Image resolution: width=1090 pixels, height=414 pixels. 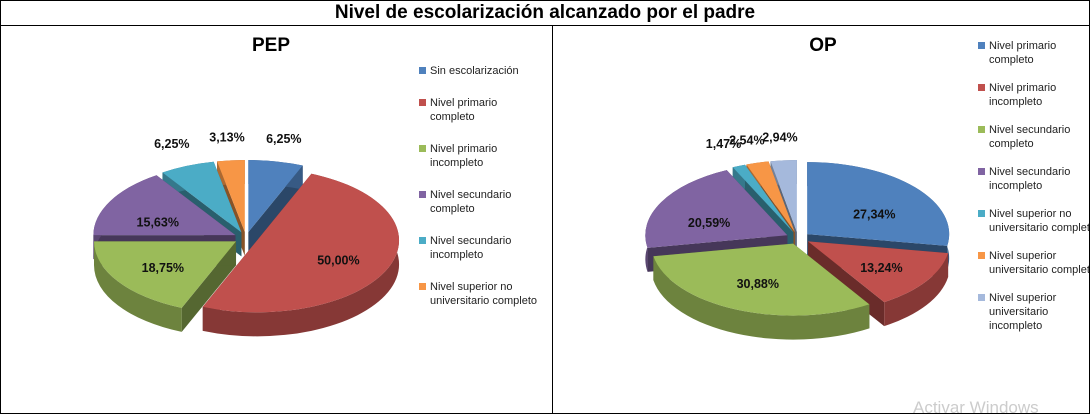 What do you see at coordinates (158, 222) in the screenshot?
I see `data-label: 15,63%` at bounding box center [158, 222].